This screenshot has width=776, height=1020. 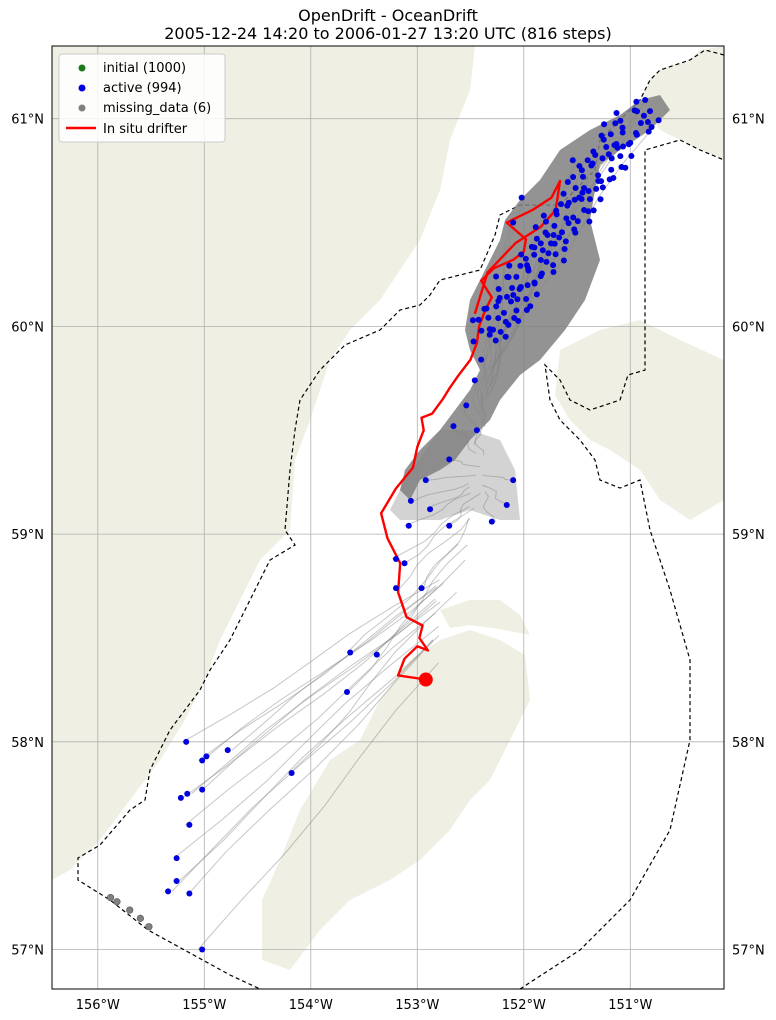 I want to click on lat-tick-label-right: 59°N, so click(x=748, y=535).